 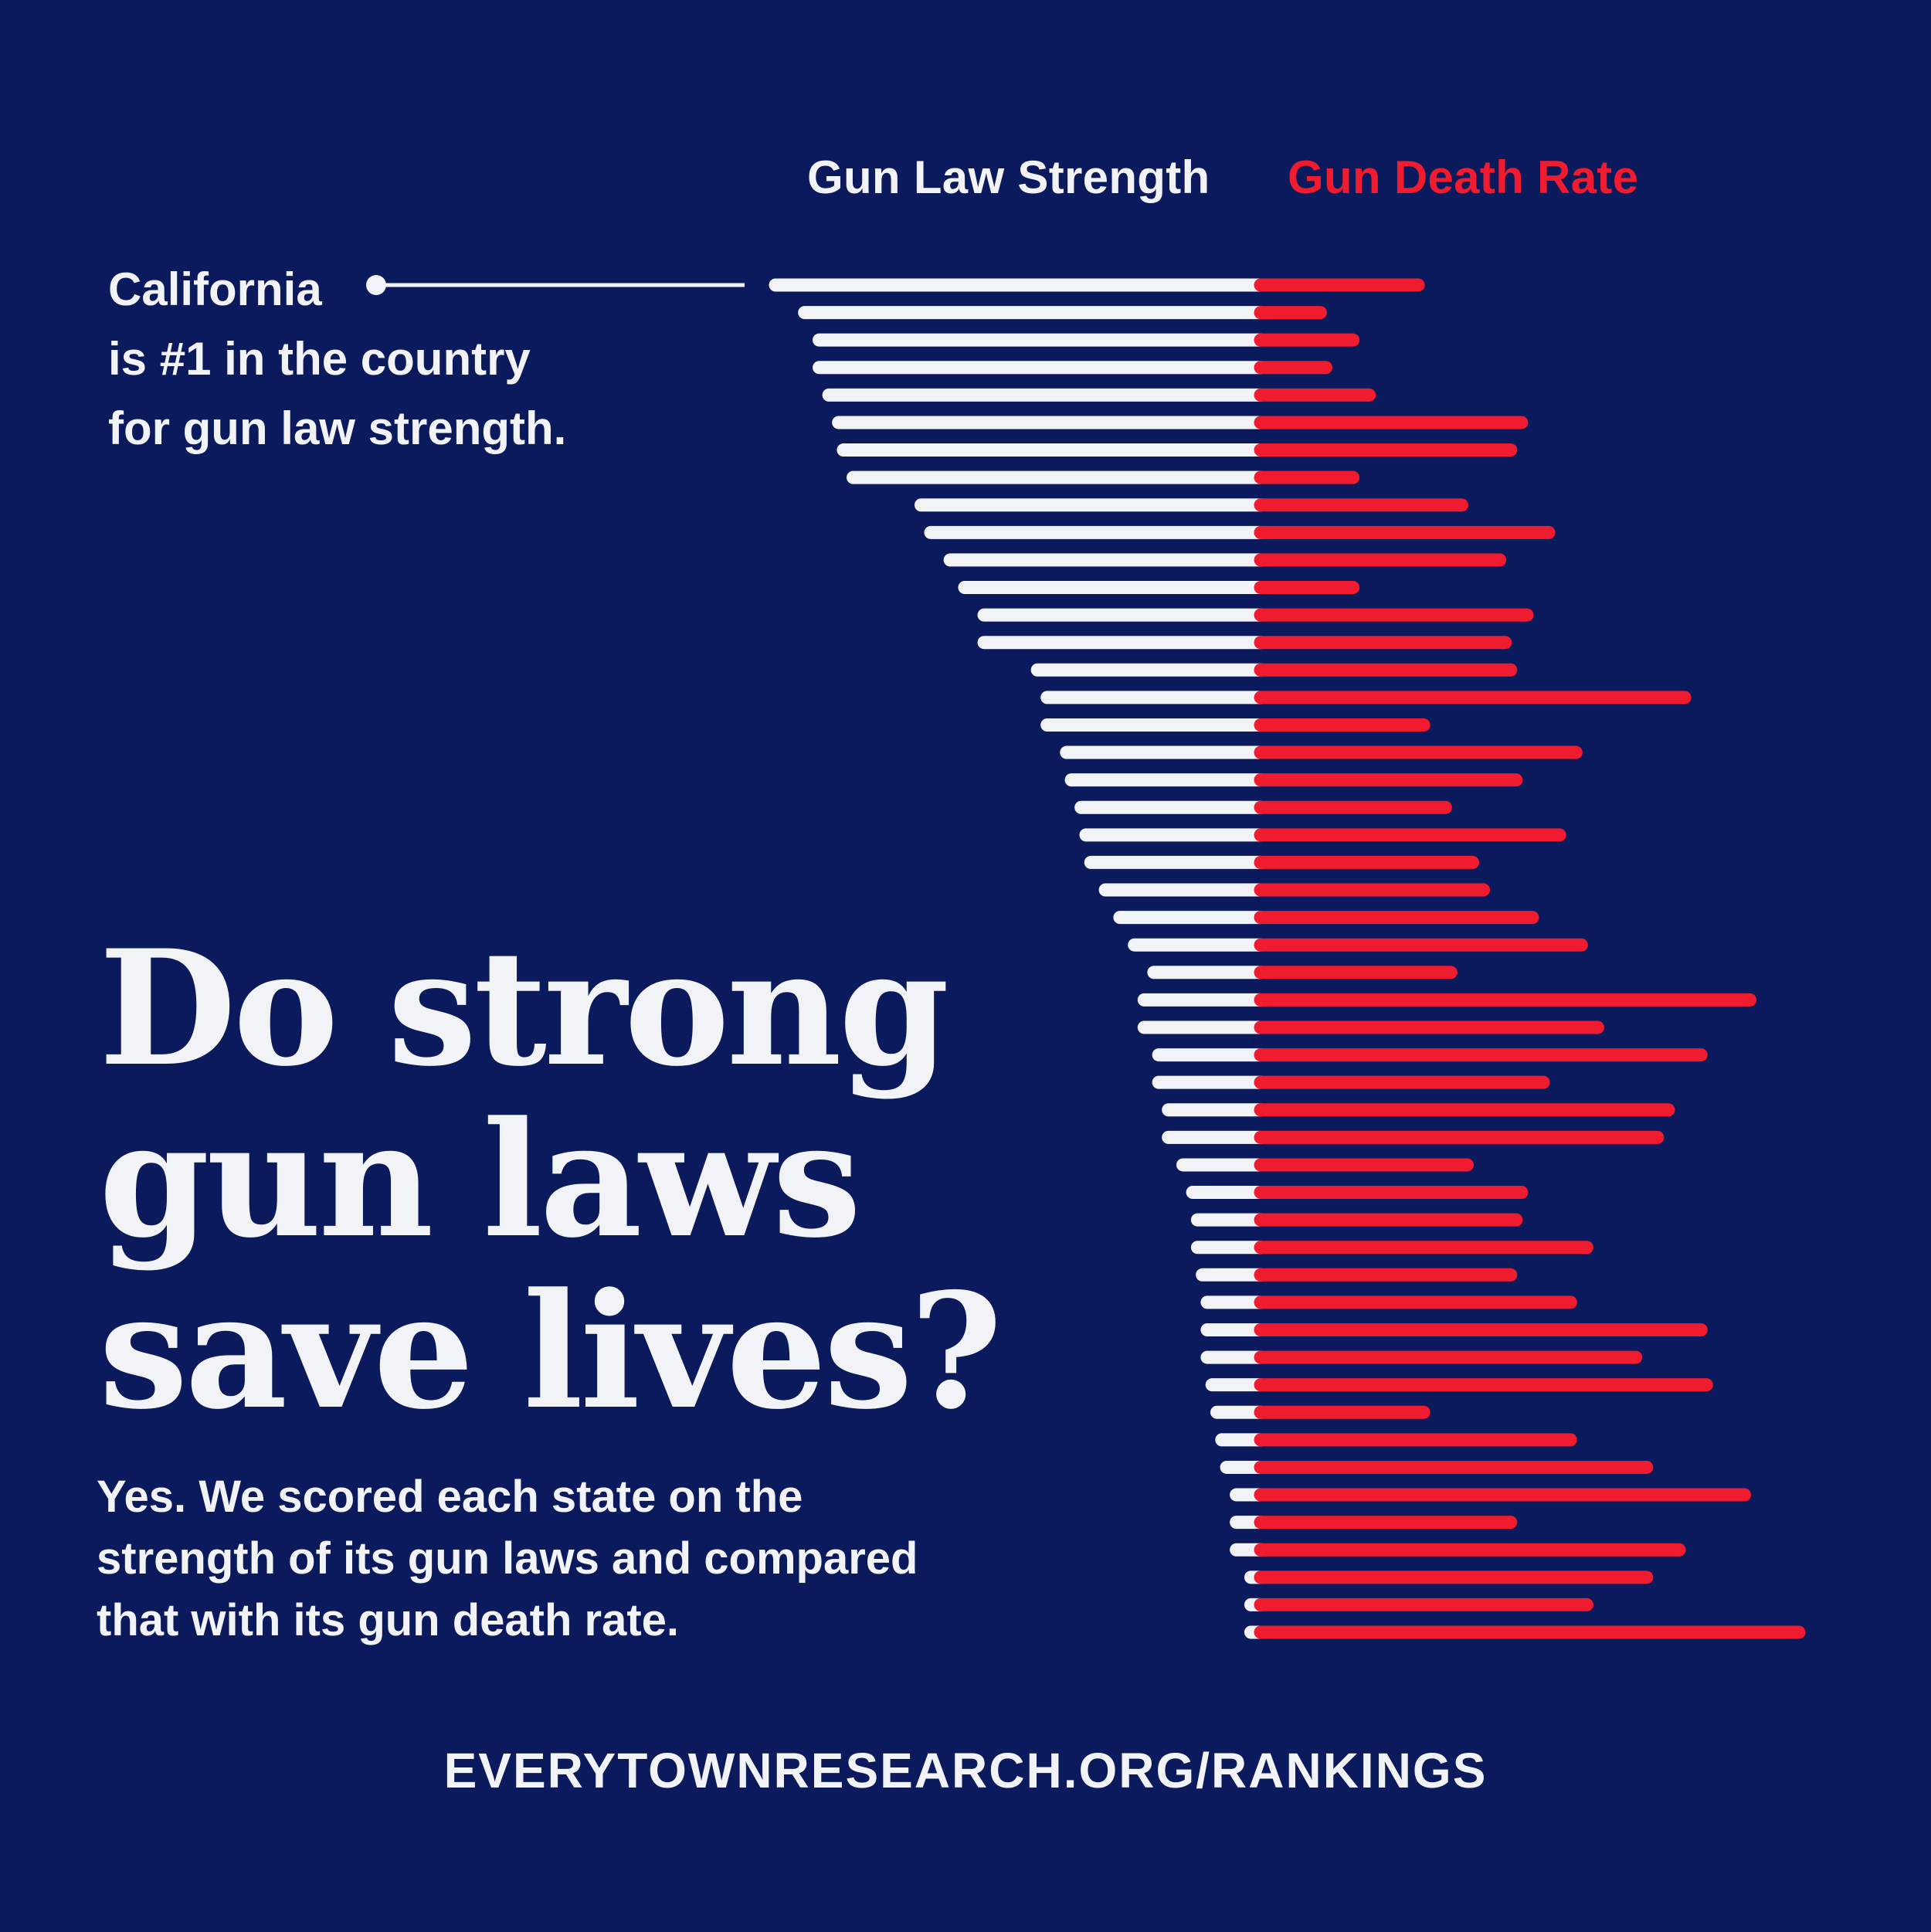 I want to click on legend-gun-death-rate: Gun Death Rate, so click(x=1463, y=177).